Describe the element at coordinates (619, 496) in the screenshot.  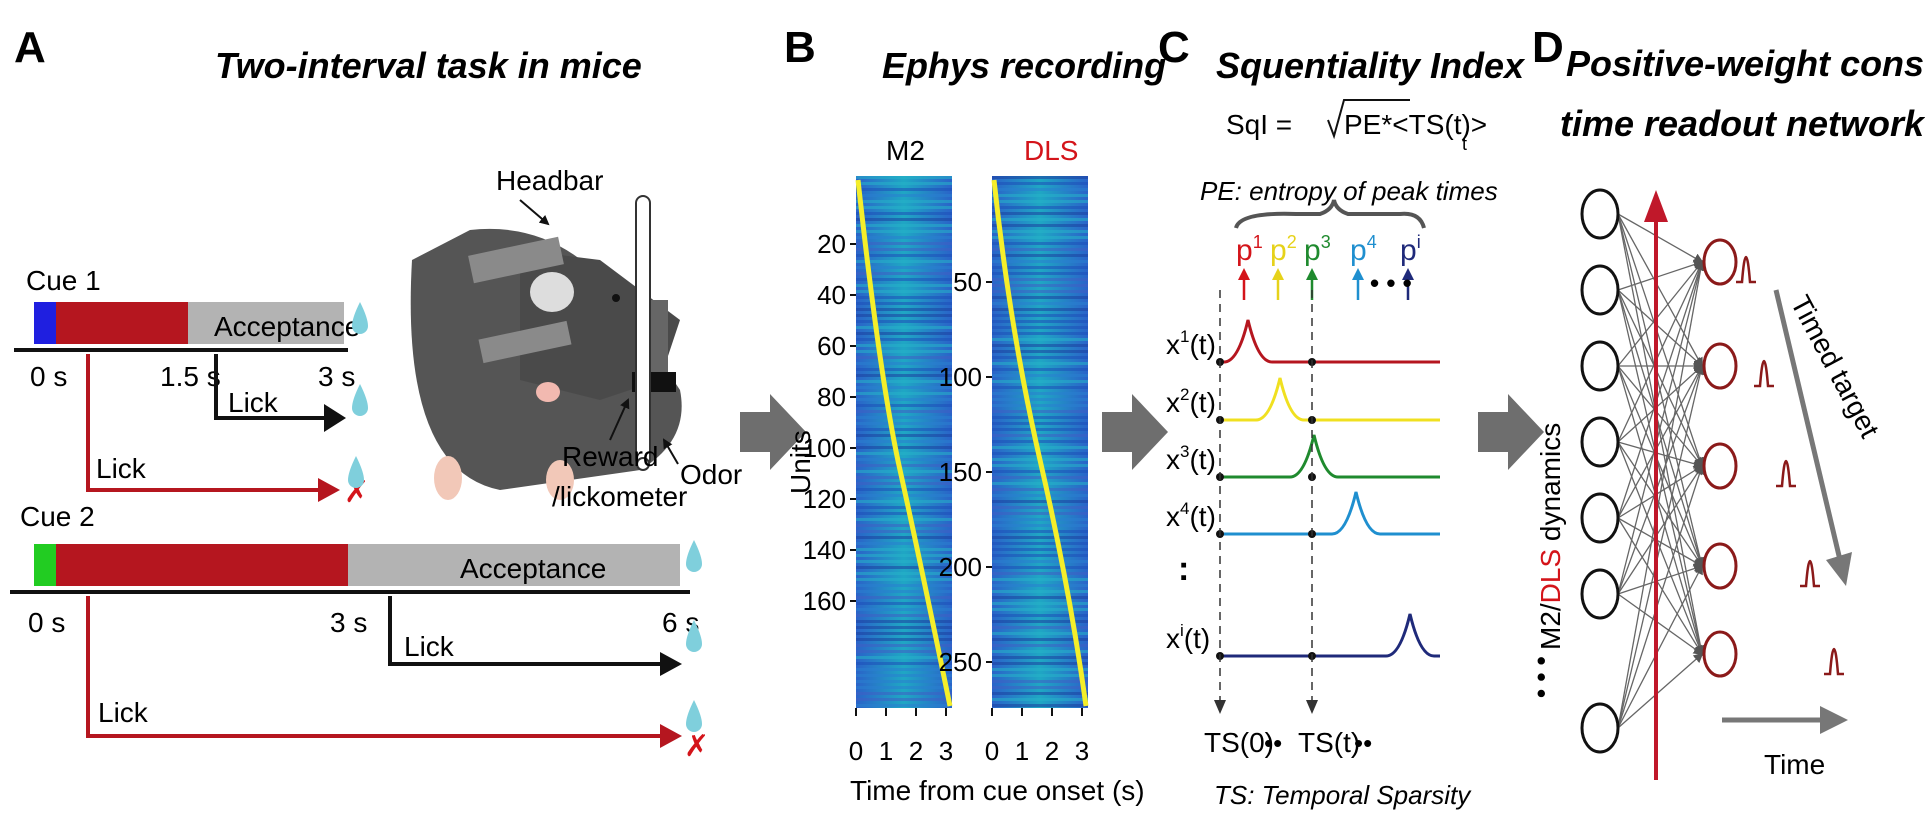
I see `lickometer-label: /lickometer` at that location.